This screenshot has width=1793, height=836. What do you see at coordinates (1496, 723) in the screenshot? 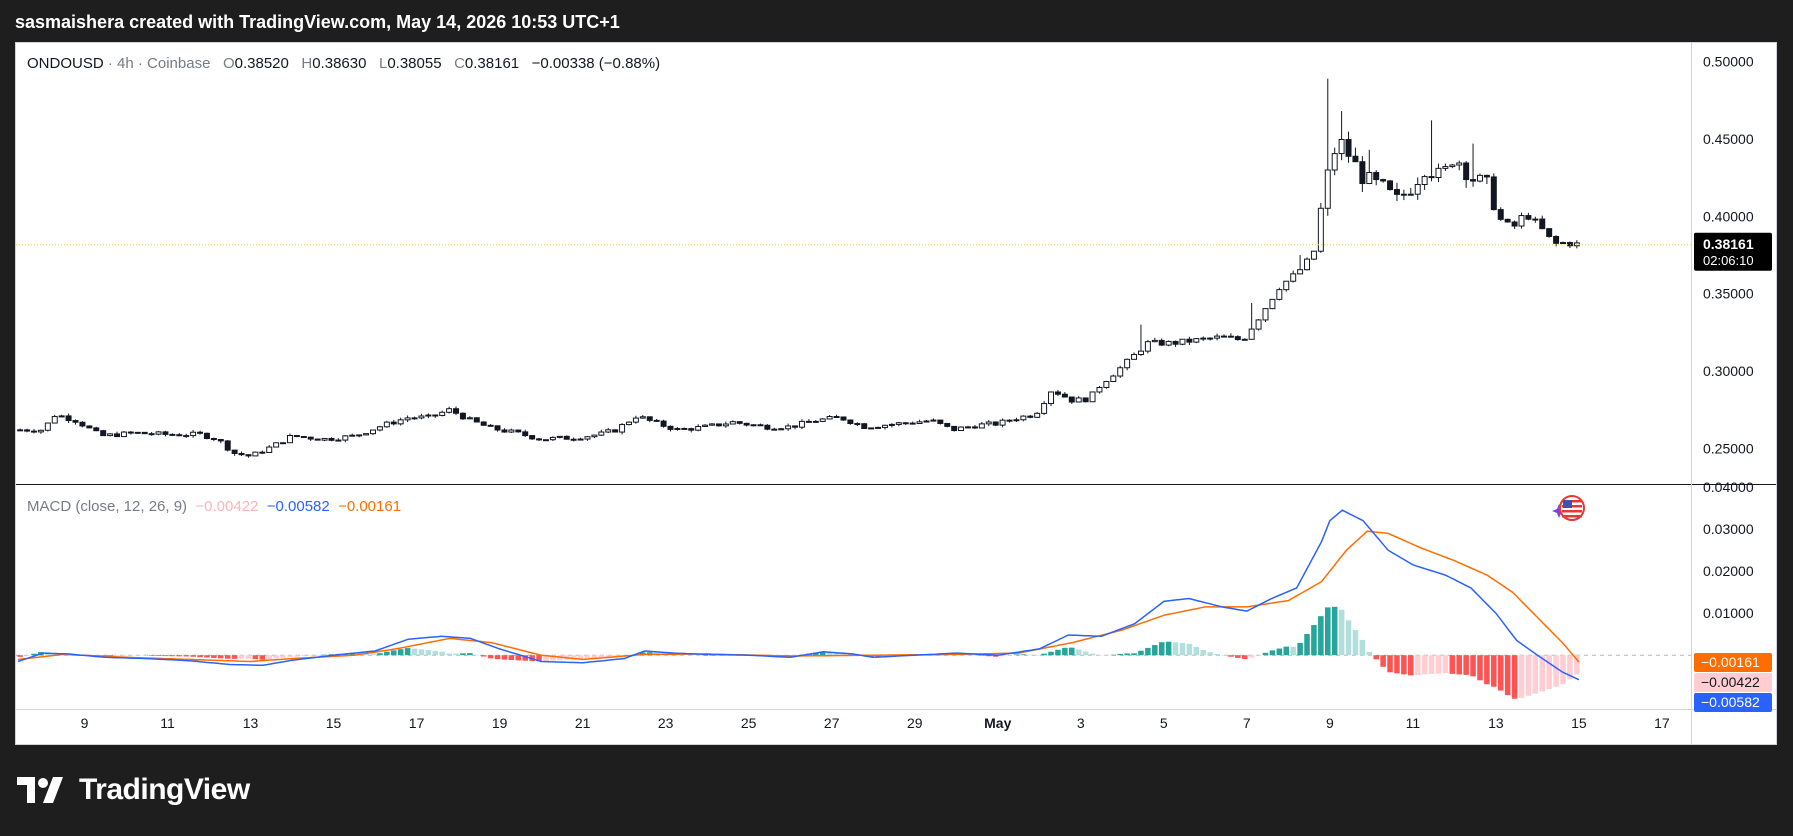
I see `time-tick-label: 13` at bounding box center [1496, 723].